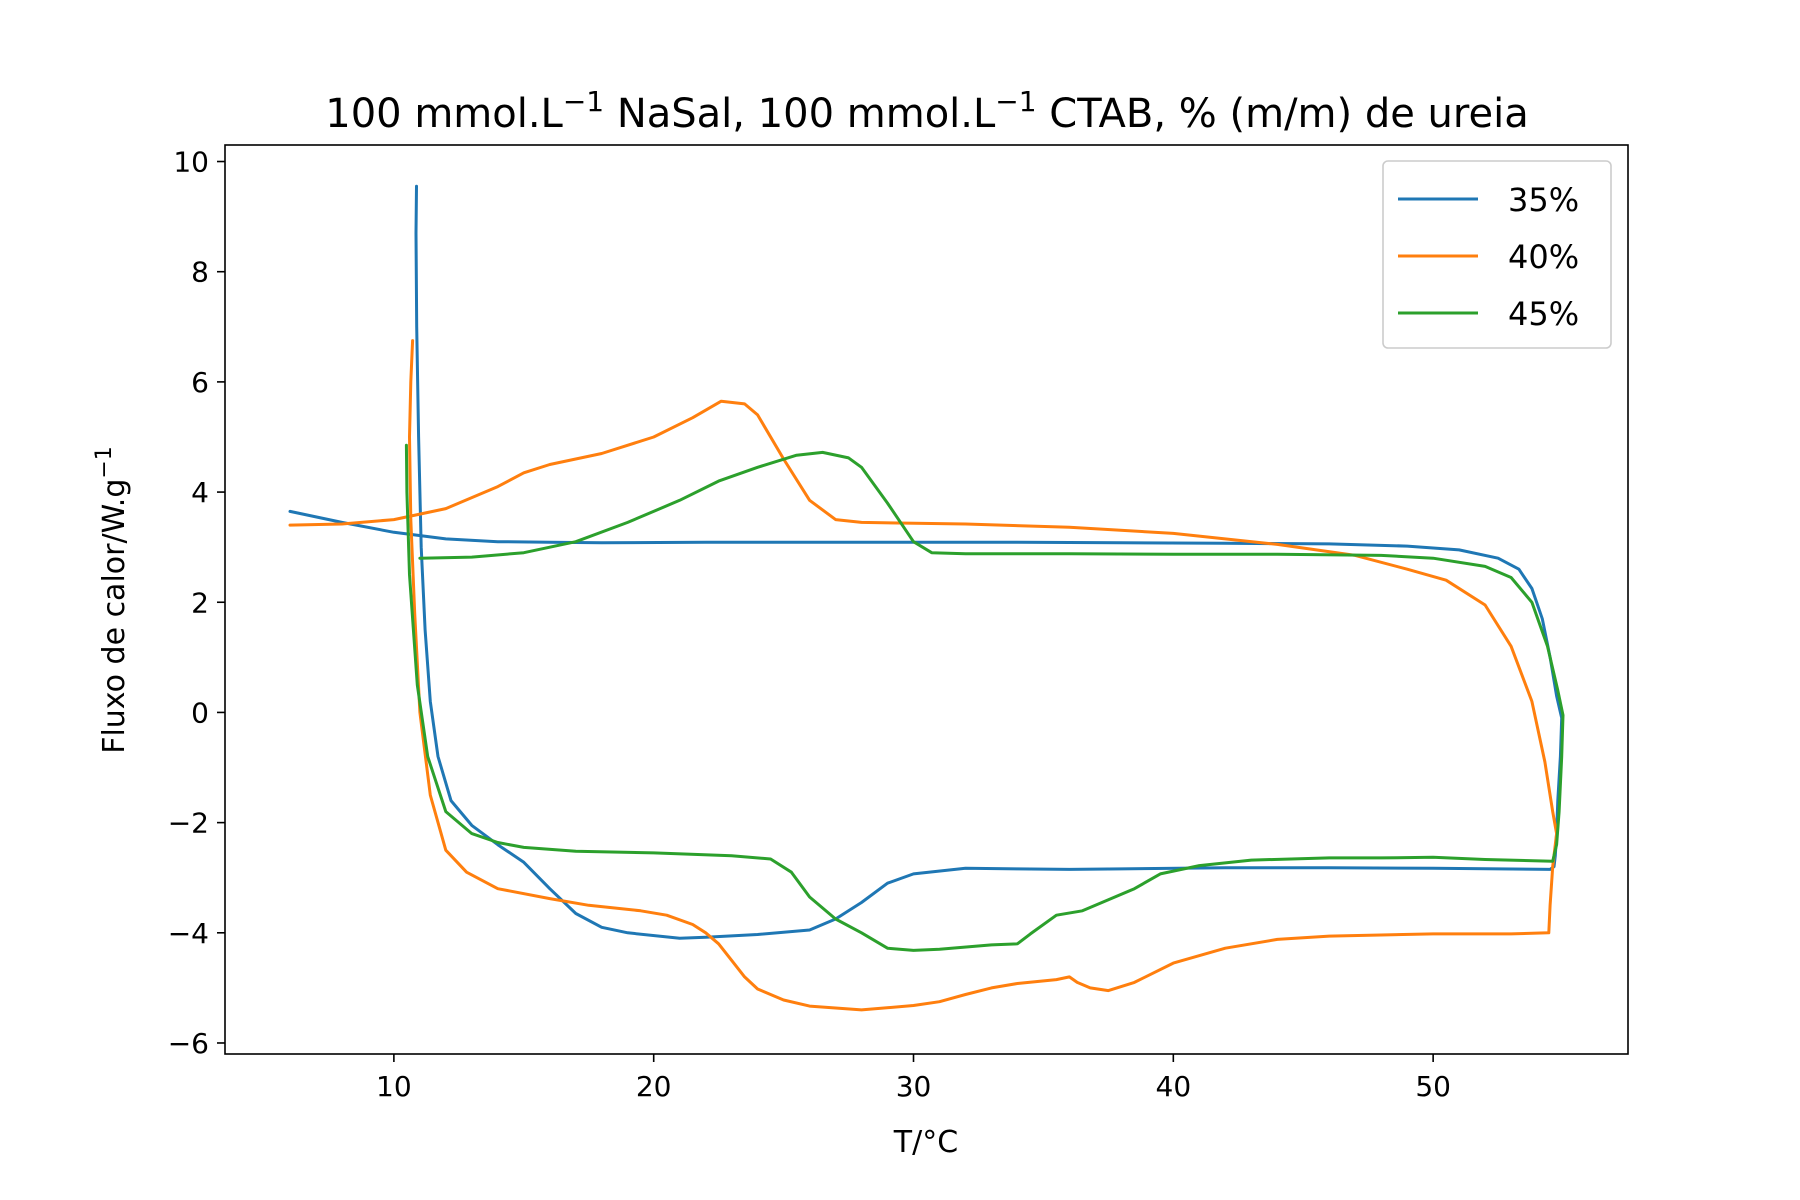 The image size is (1800, 1200). I want to click on y-tick-label: −4, so click(188, 933).